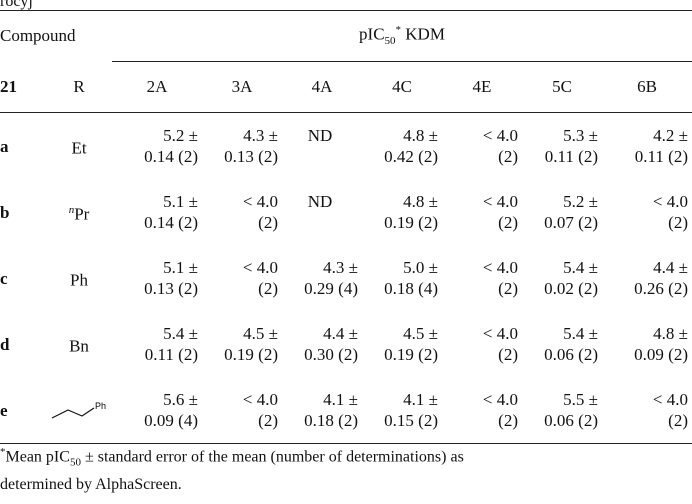 The image size is (692, 504). What do you see at coordinates (331, 278) in the screenshot?
I see `pic50-value-cell: 4.3 ±0.29 (4)` at bounding box center [331, 278].